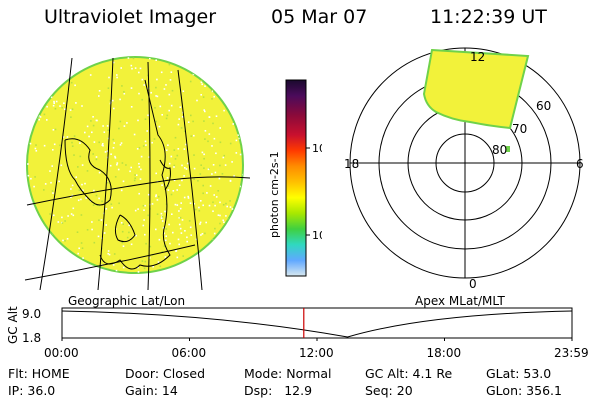 This screenshot has height=400, width=600. I want to click on info-field: GLat: 53.0, so click(519, 373).